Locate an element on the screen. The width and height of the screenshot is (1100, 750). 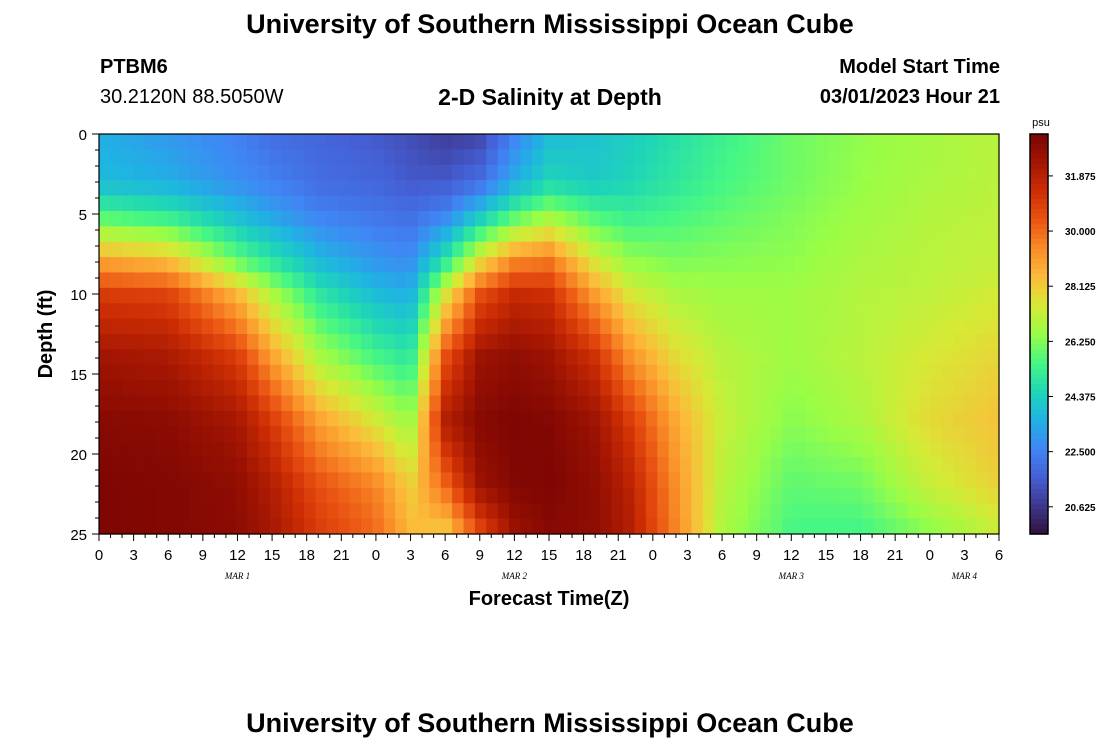
chart-subtitle: 2-D Salinity at Depth is located at coordinates (550, 97).